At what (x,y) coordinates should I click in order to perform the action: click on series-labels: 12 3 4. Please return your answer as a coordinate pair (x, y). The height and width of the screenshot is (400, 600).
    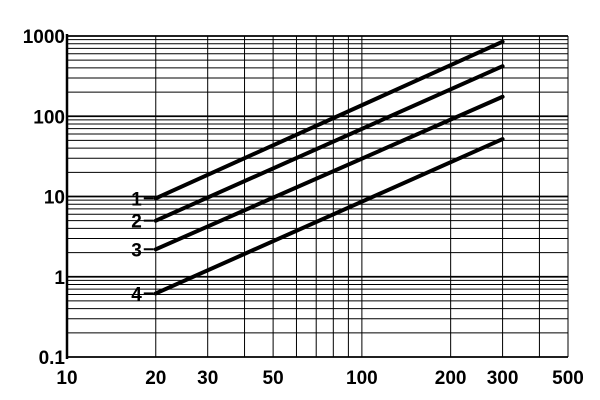
    Looking at the image, I should click on (142, 247).